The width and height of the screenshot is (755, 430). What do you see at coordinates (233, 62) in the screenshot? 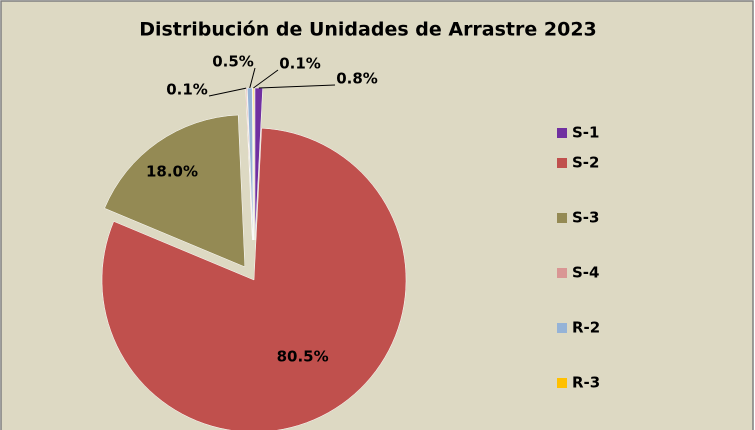
I see `data-label: 0.5%` at bounding box center [233, 62].